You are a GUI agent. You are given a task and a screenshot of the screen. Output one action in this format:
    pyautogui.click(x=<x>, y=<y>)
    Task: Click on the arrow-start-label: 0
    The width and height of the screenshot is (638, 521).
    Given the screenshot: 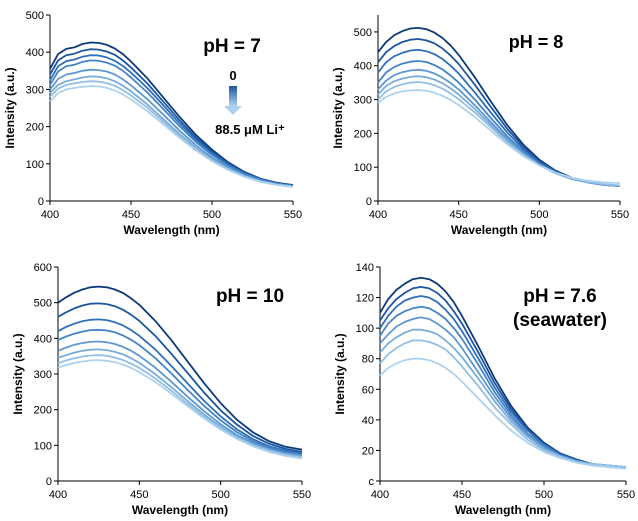 What is the action you would take?
    pyautogui.click(x=232, y=75)
    